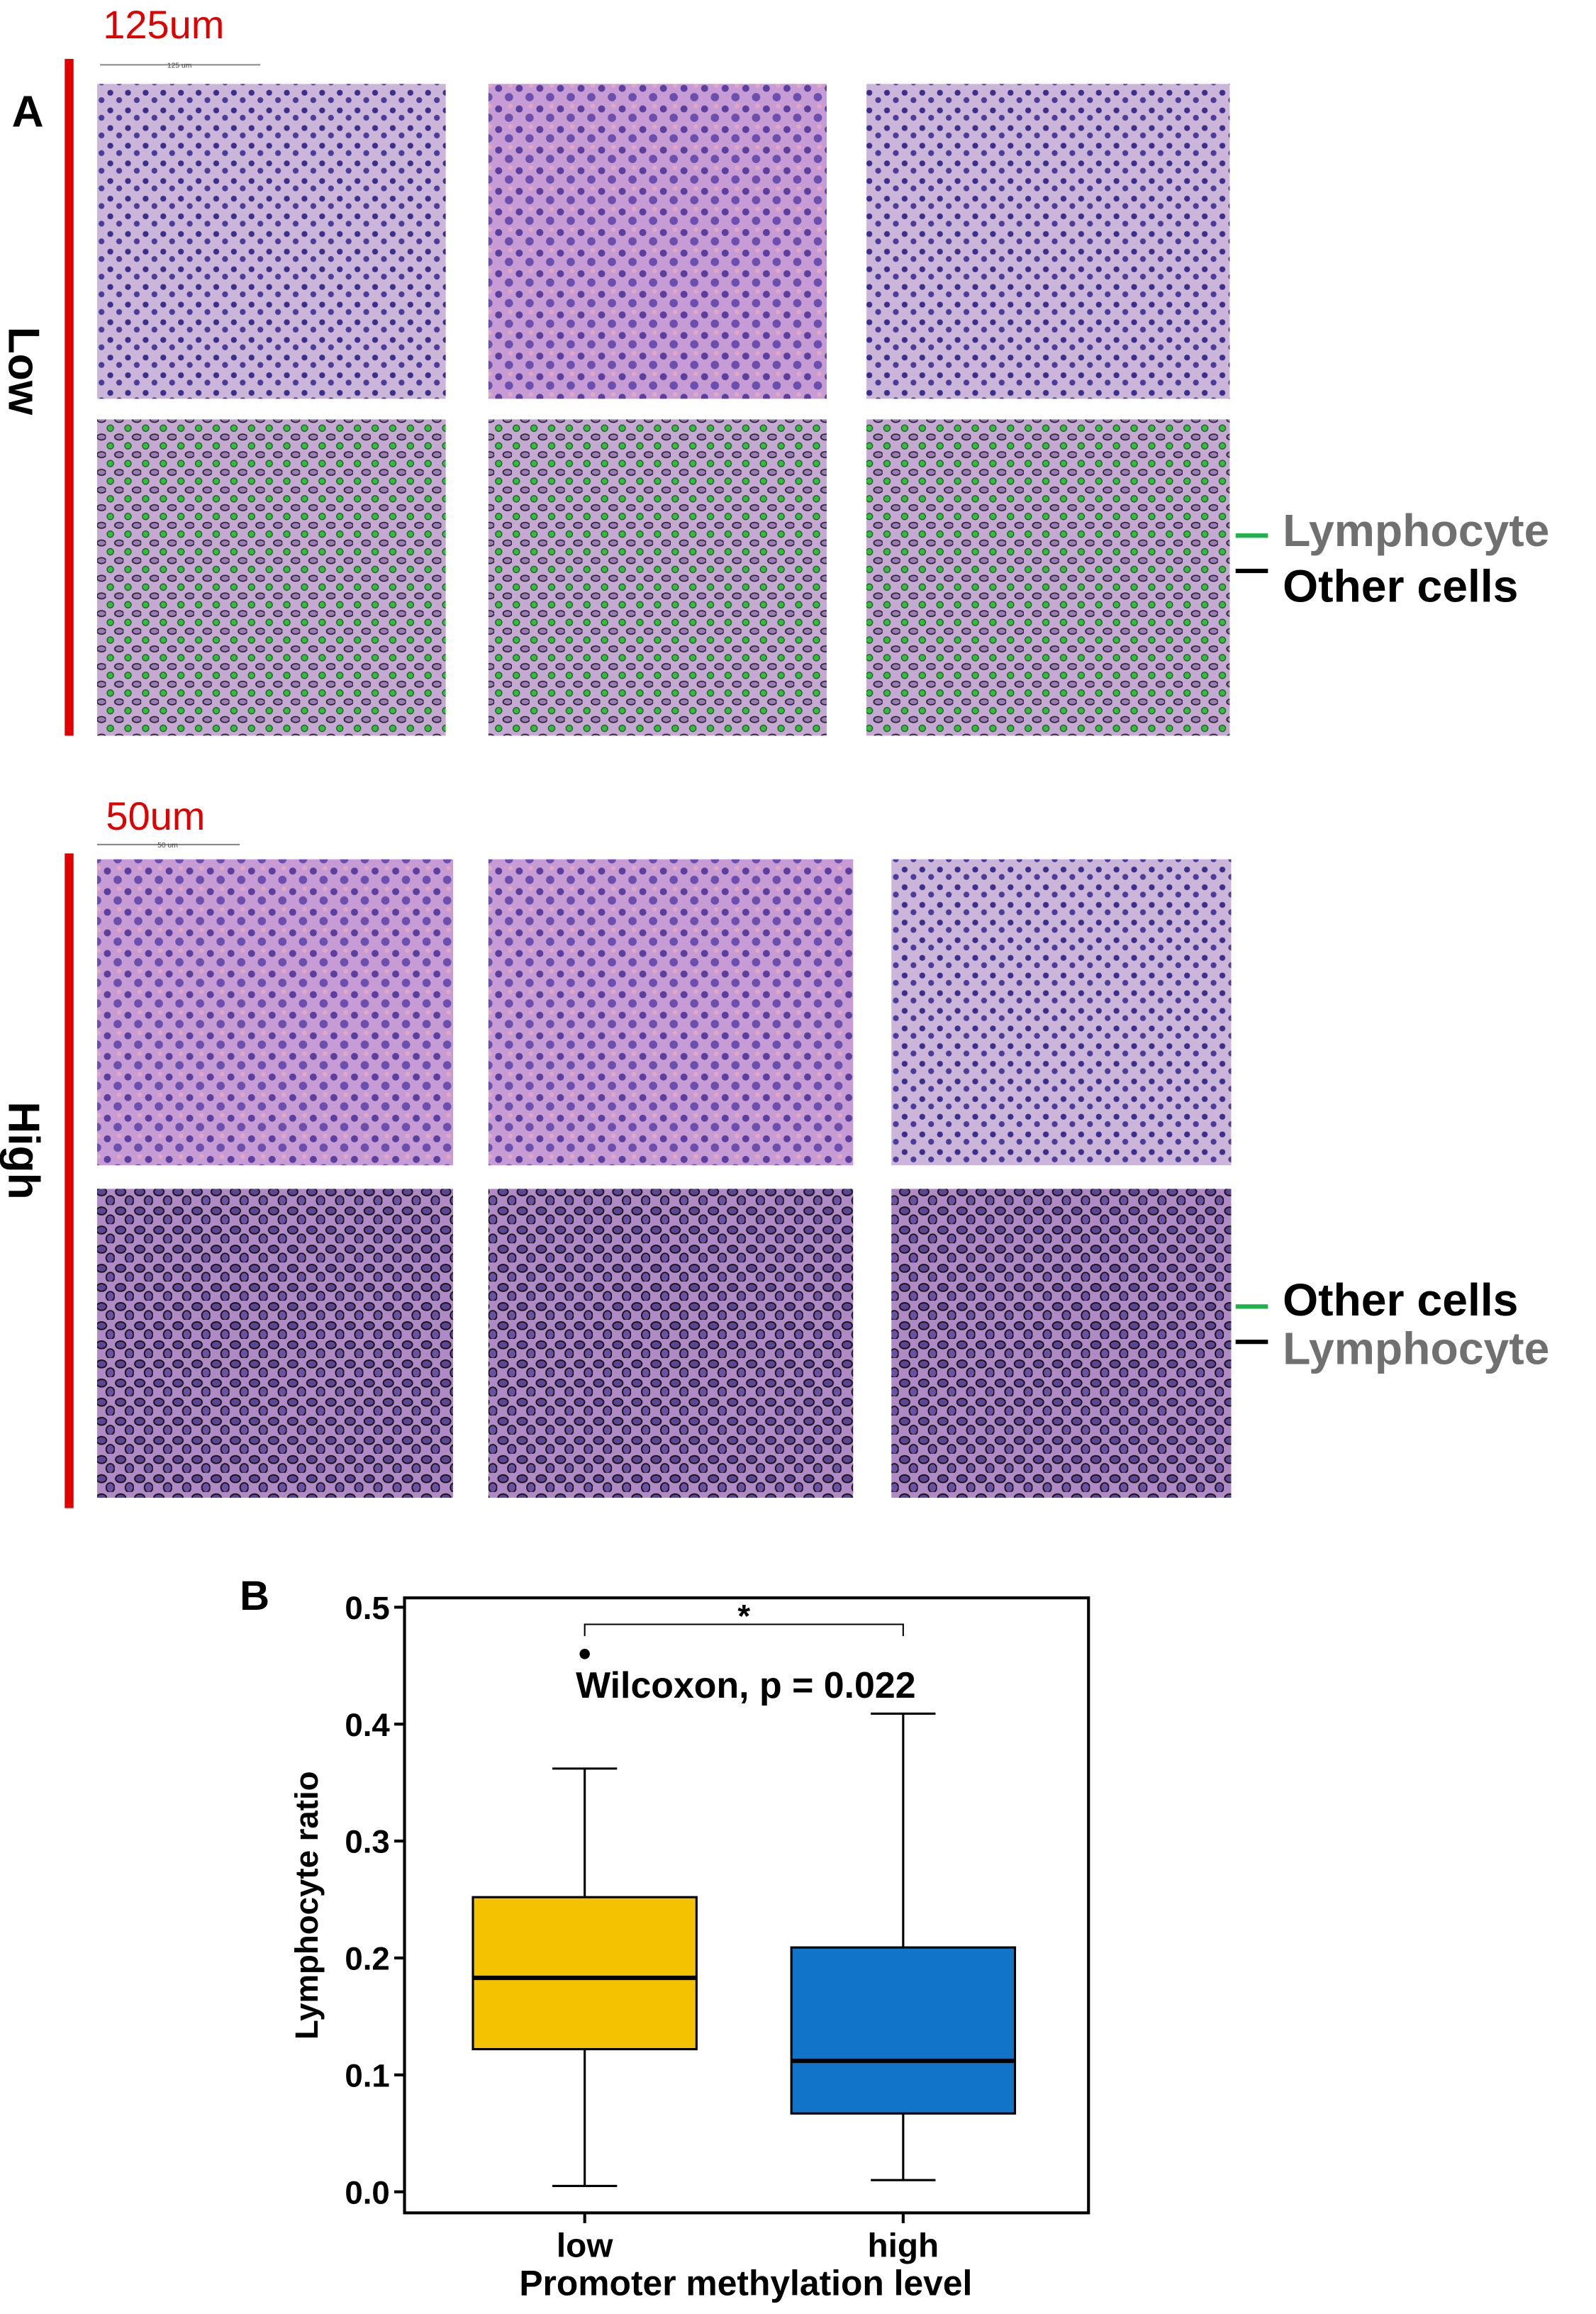 The image size is (1596, 2314). What do you see at coordinates (167, 846) in the screenshot?
I see `scale-bar-text: 50 um` at bounding box center [167, 846].